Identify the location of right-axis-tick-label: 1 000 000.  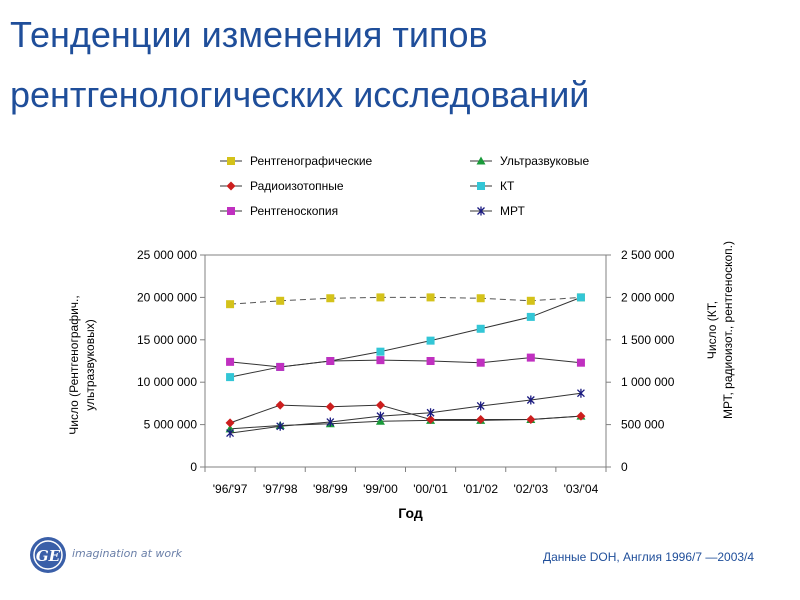
(648, 382).